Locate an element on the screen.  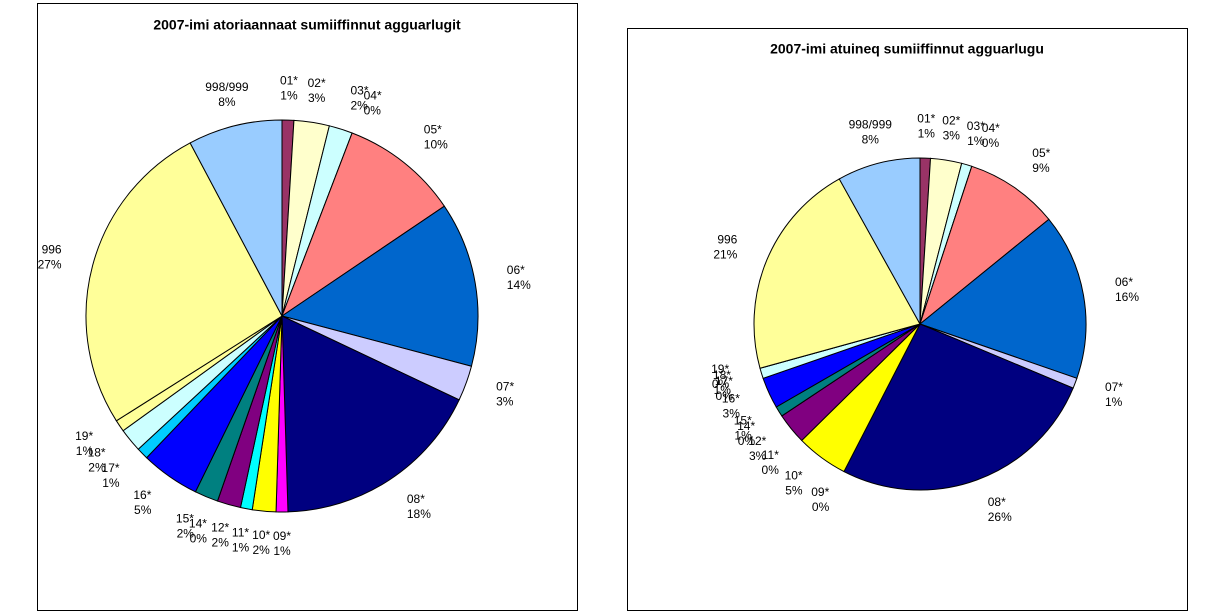
slice-value-label: 27% is located at coordinates (50, 265).